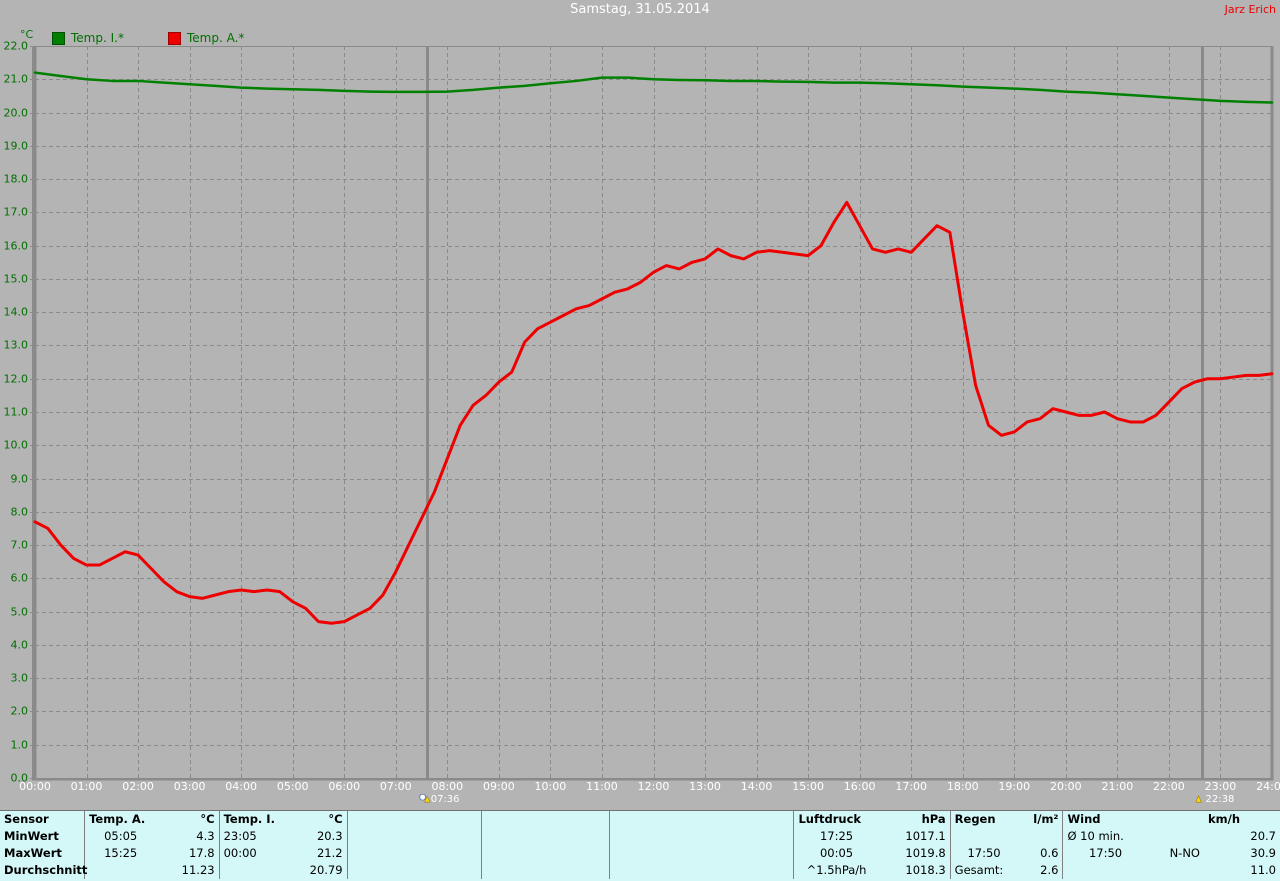 Image resolution: width=1280 pixels, height=881 pixels. Describe the element at coordinates (653, 786) in the screenshot. I see `x-tick-label: 12:00` at that location.